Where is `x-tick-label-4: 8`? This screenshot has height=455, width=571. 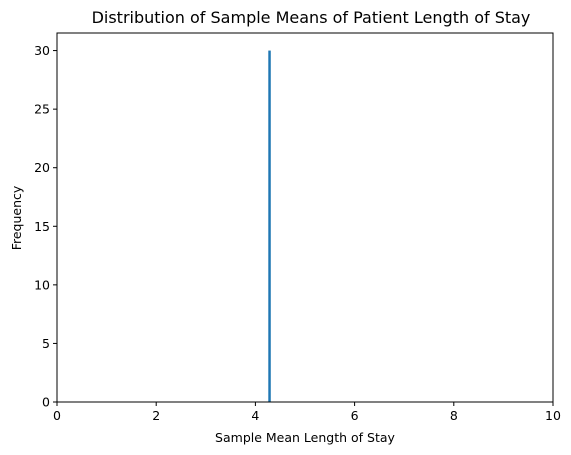
x-tick-label-4: 8 is located at coordinates (454, 415).